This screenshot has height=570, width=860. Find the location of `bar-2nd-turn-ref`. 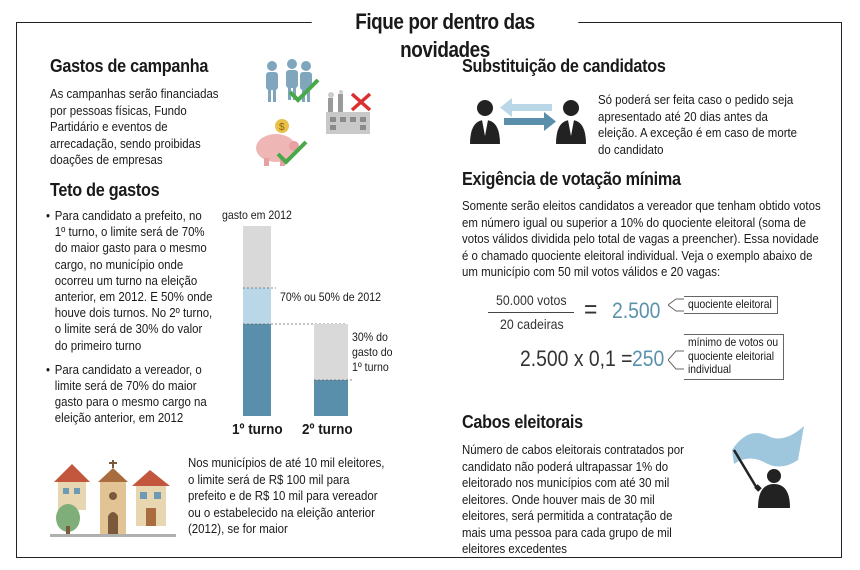

bar-2nd-turn-ref is located at coordinates (331, 352).